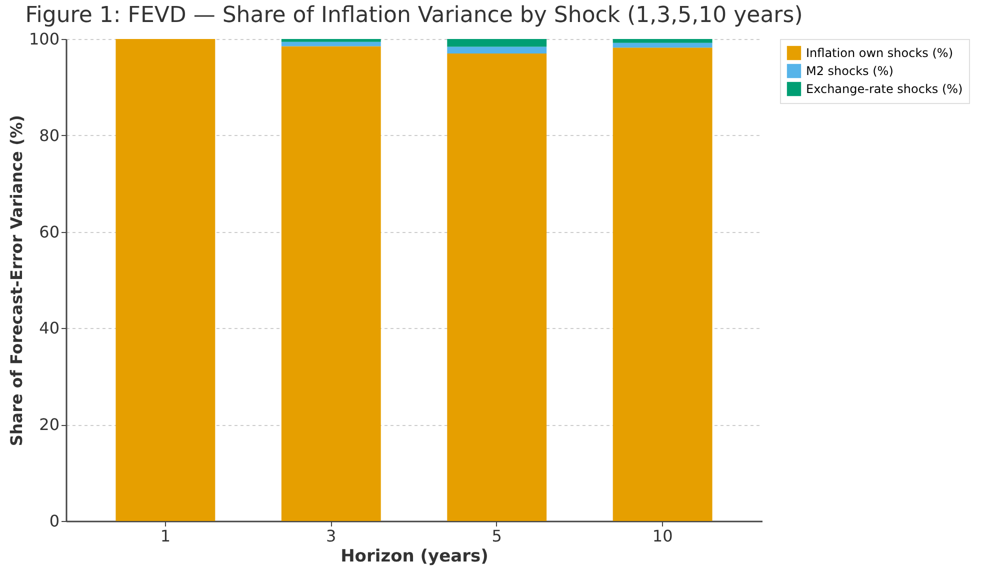 The image size is (994, 584). I want to click on legend-label: M2 shocks (%), so click(850, 71).